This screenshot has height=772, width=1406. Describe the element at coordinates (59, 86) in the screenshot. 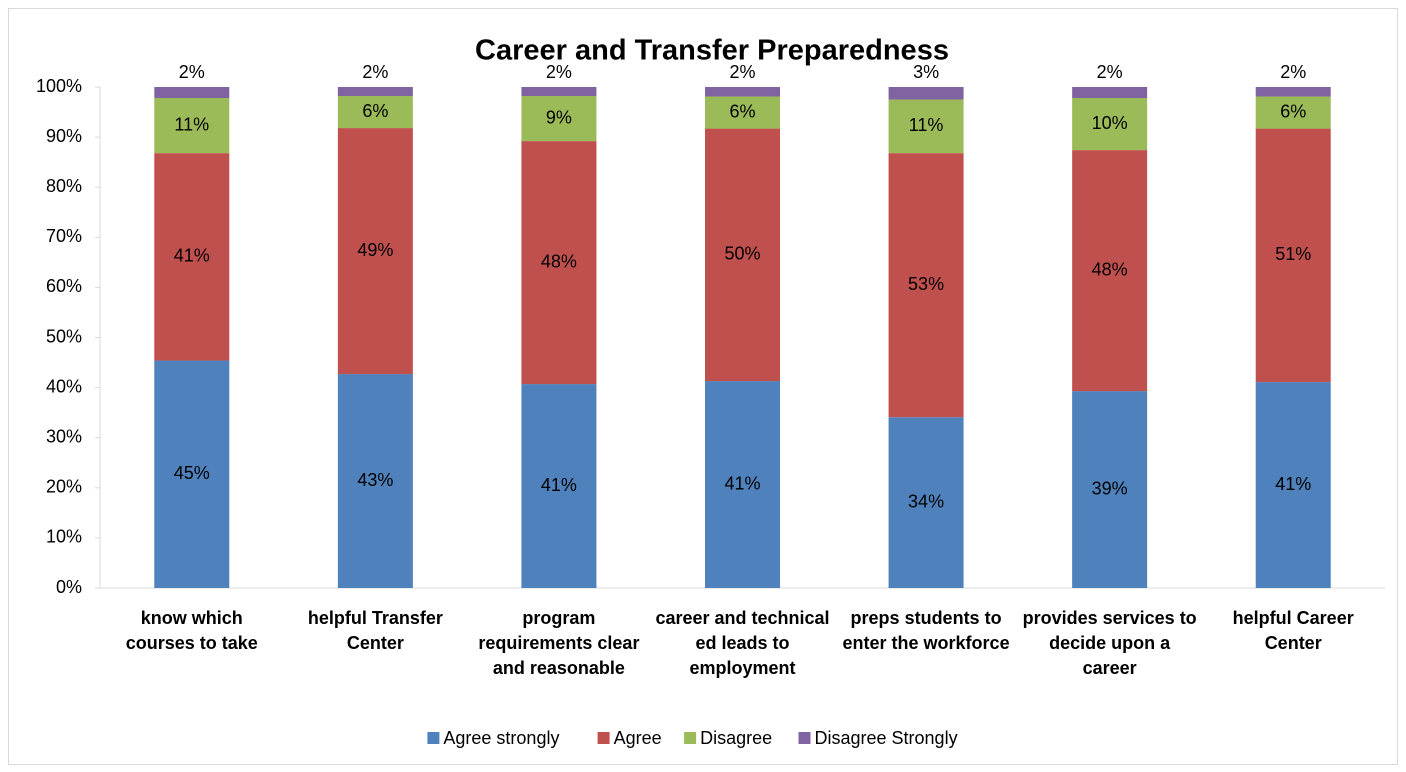

I see `y-tick-label: 100%` at that location.